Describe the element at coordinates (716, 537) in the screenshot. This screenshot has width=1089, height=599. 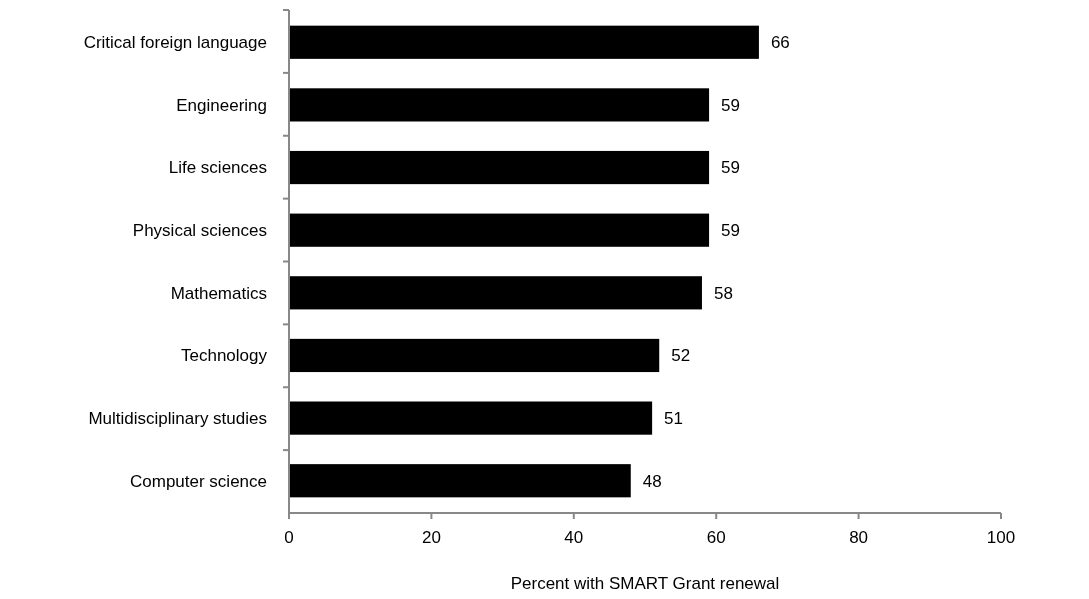
I see `x-tick-label: 60` at that location.